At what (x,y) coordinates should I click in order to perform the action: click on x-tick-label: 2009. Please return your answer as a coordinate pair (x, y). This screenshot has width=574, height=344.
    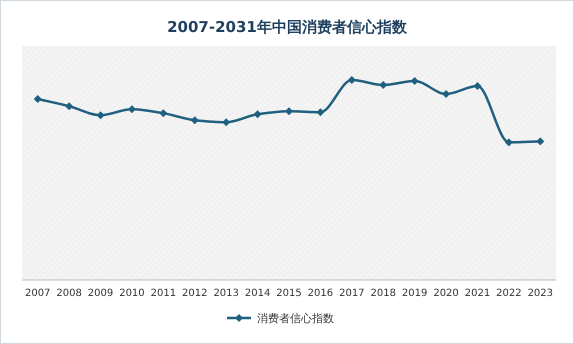
    Looking at the image, I should click on (101, 293).